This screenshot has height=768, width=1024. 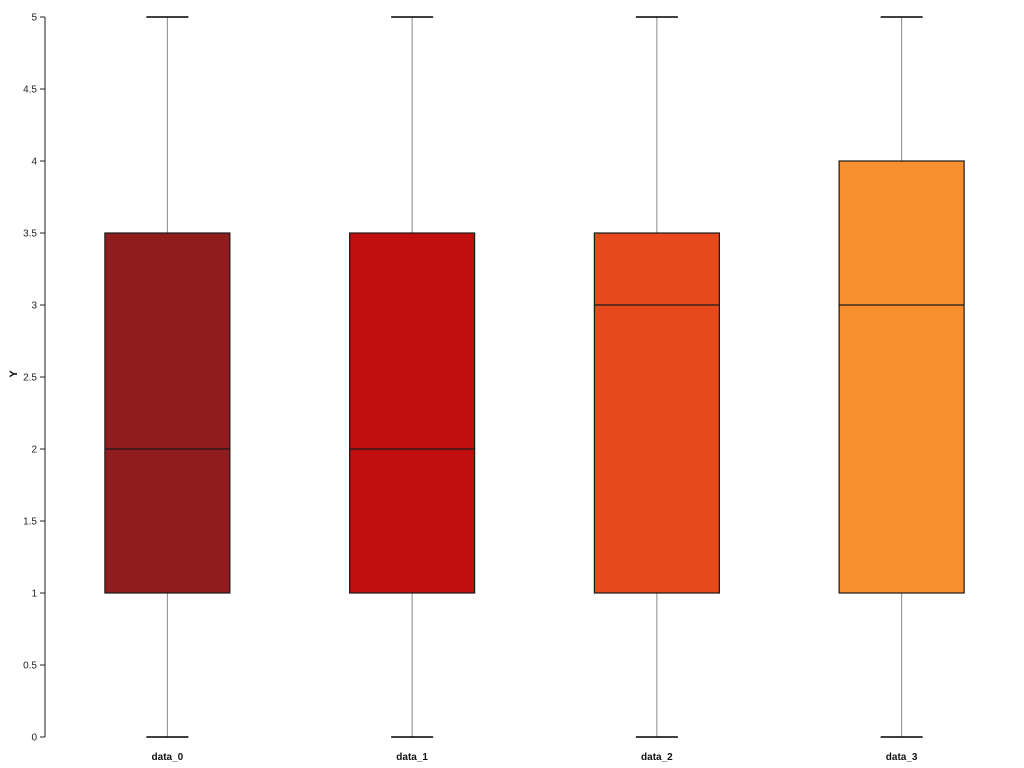 What do you see at coordinates (657, 757) in the screenshot?
I see `category-label: data_2` at bounding box center [657, 757].